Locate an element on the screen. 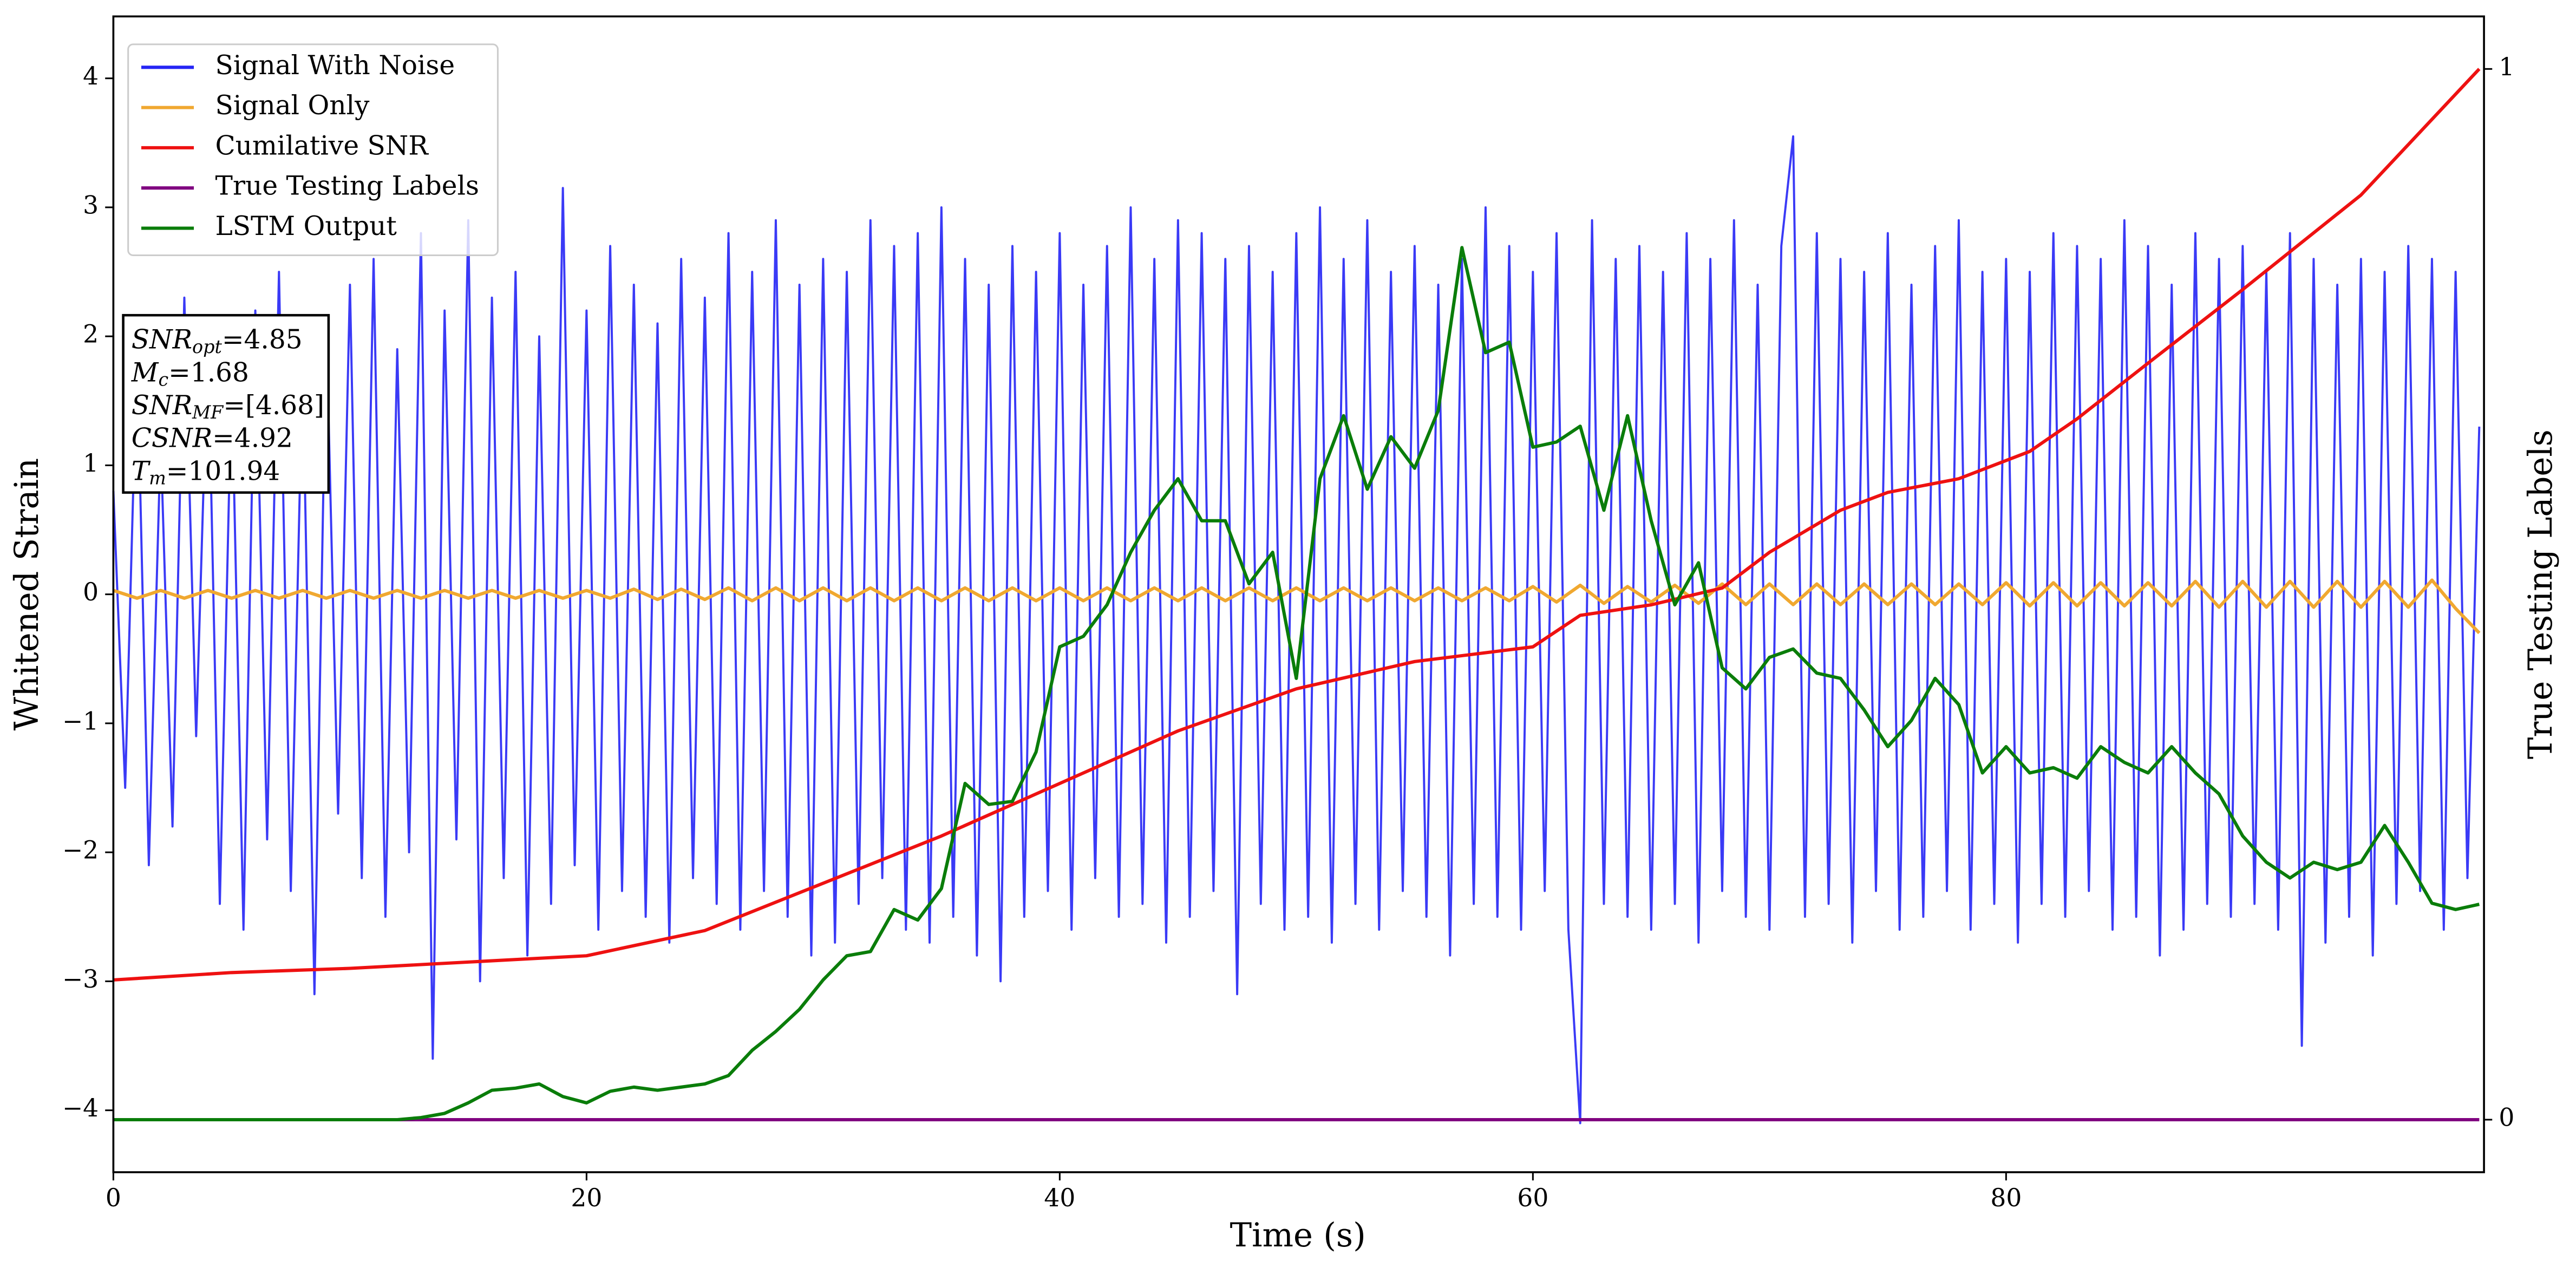  annotation-box is located at coordinates (226, 403).